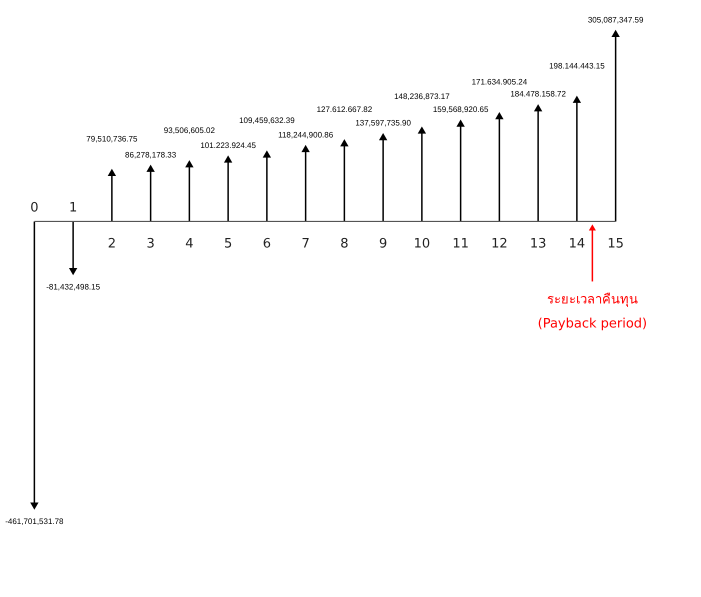 Image resolution: width=701 pixels, height=597 pixels. I want to click on data-label: 109,459,632.39, so click(267, 120).